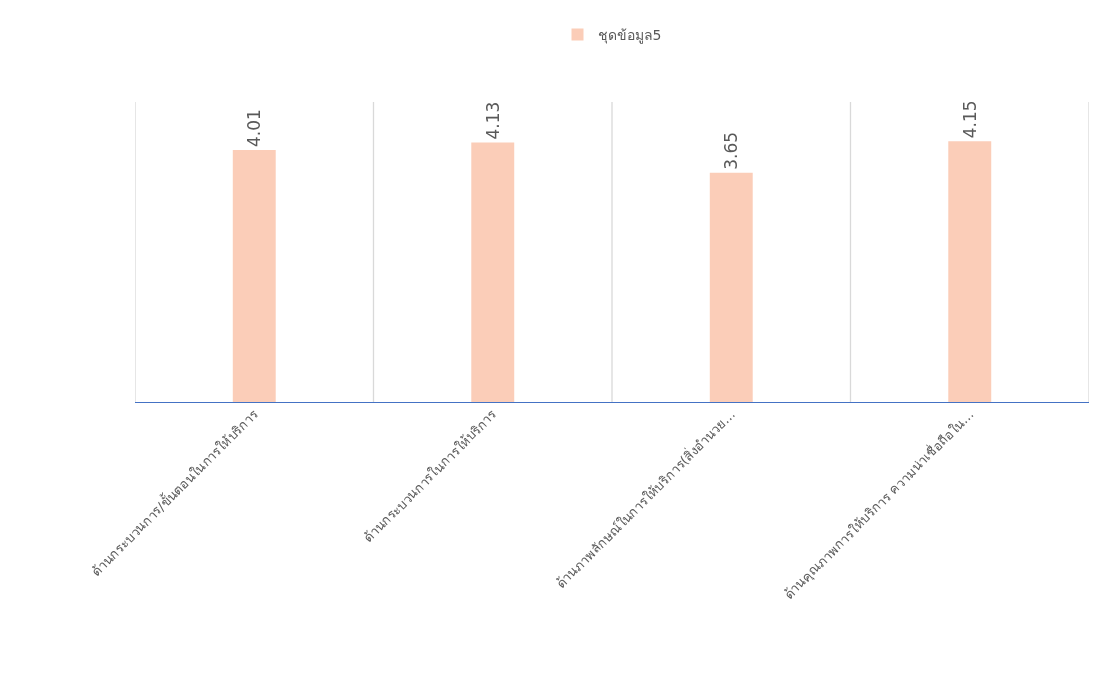  What do you see at coordinates (629, 35) in the screenshot?
I see `legend-label: ชุดข้อมูล5` at bounding box center [629, 35].